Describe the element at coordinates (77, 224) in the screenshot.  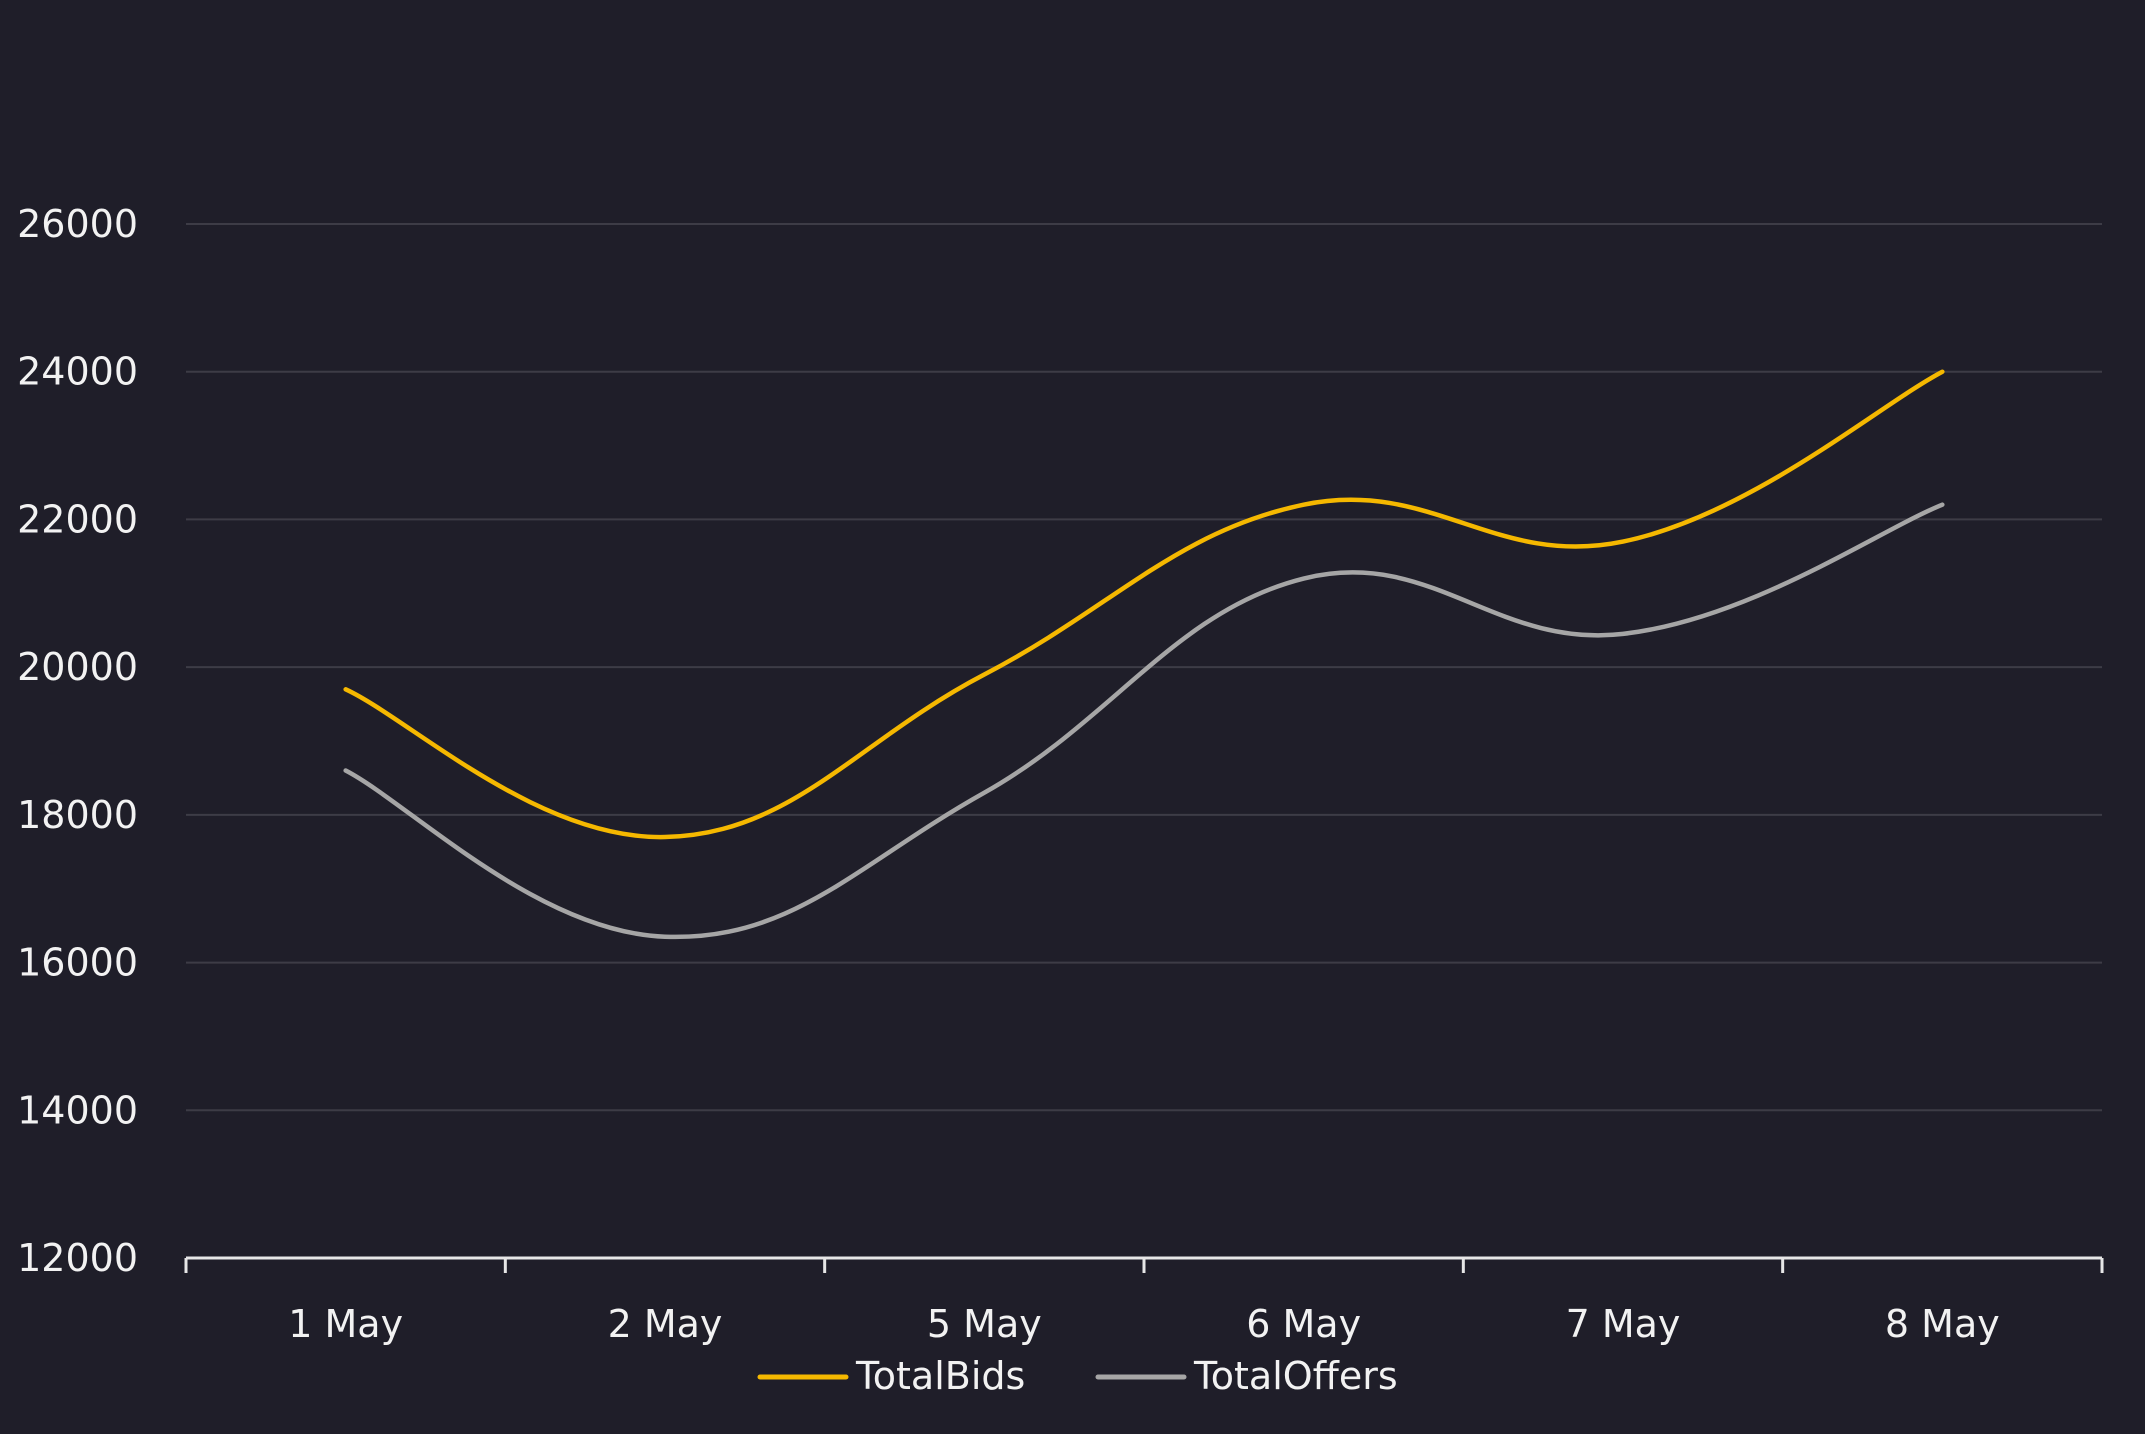
I see `y-tick-label: 26000` at that location.